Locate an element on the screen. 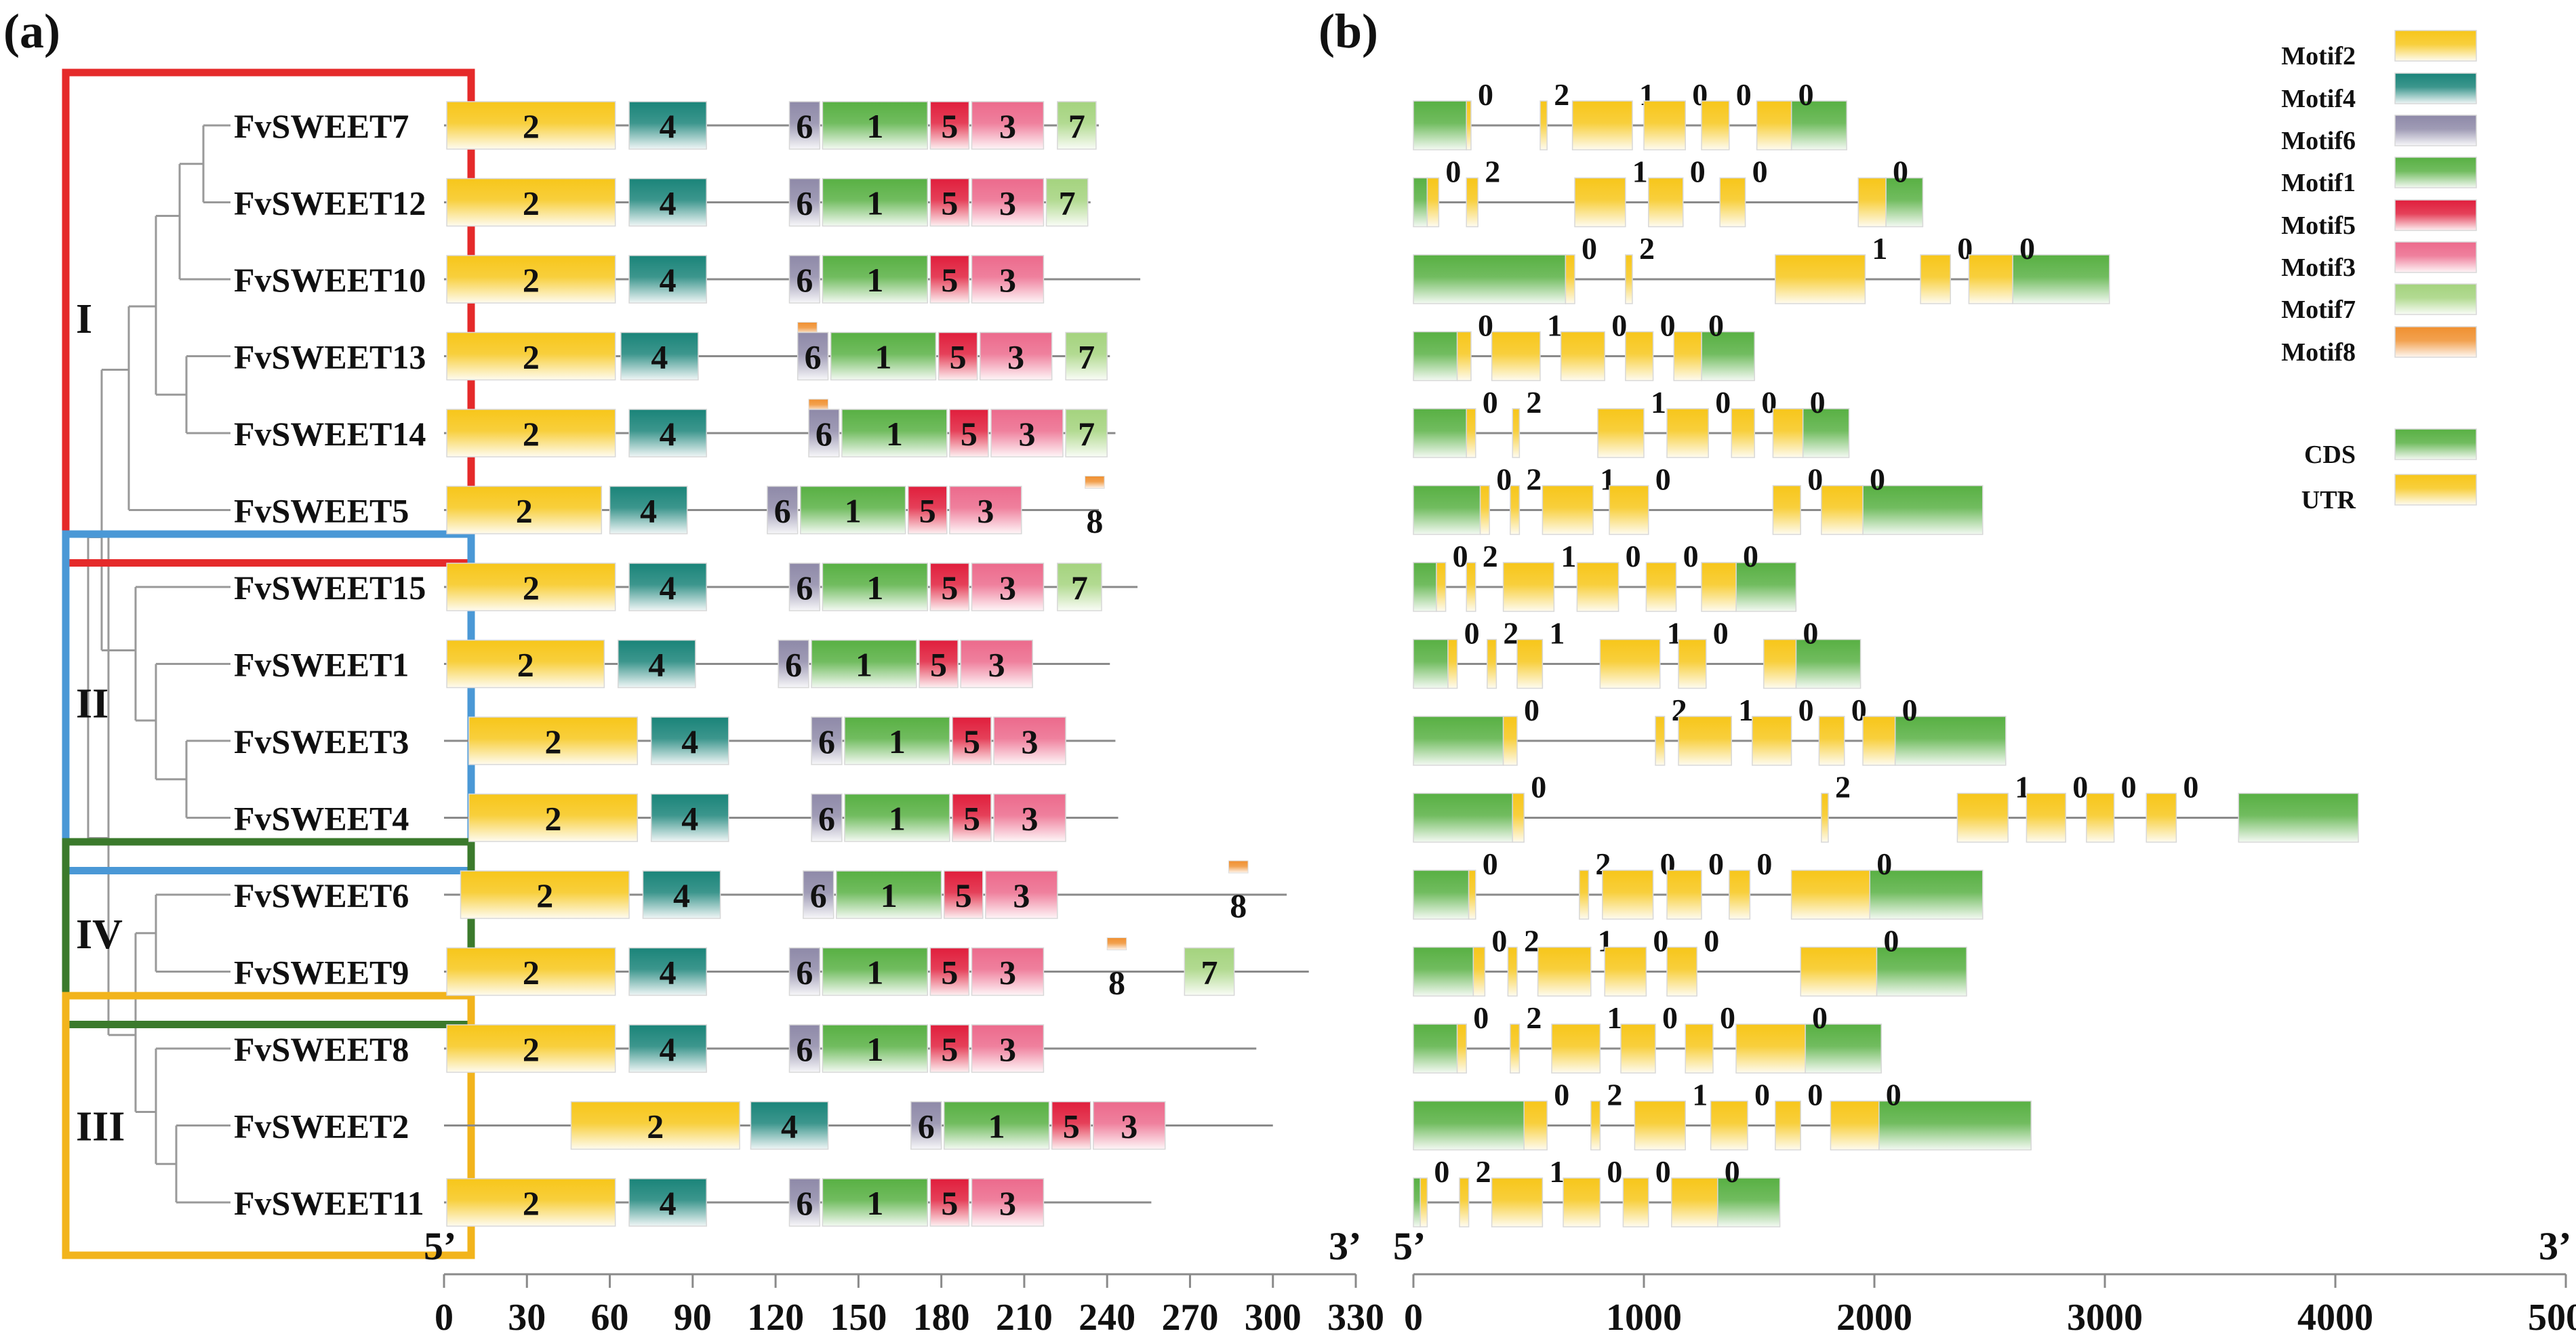 This screenshot has width=2576, height=1340. legend-label: Motif3 is located at coordinates (2318, 267).